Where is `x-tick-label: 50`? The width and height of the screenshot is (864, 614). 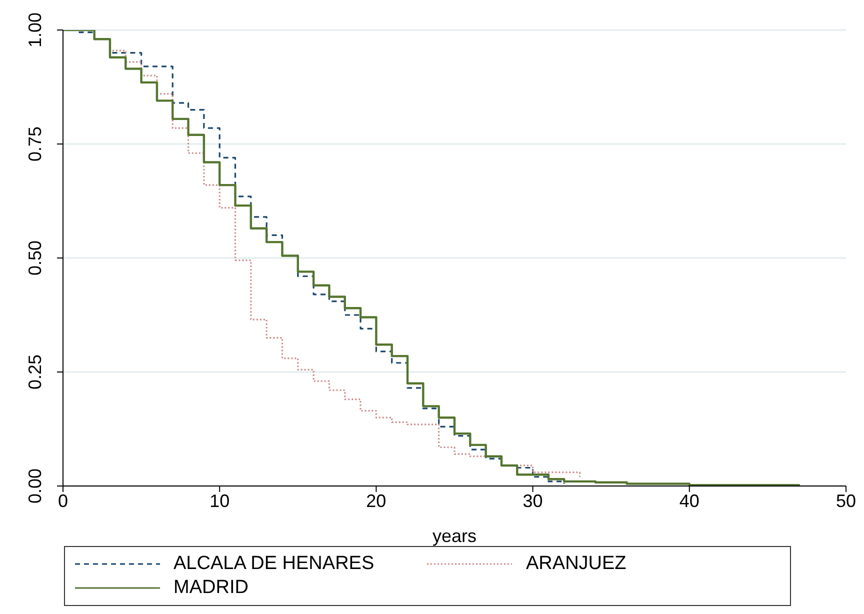 x-tick-label: 50 is located at coordinates (846, 500).